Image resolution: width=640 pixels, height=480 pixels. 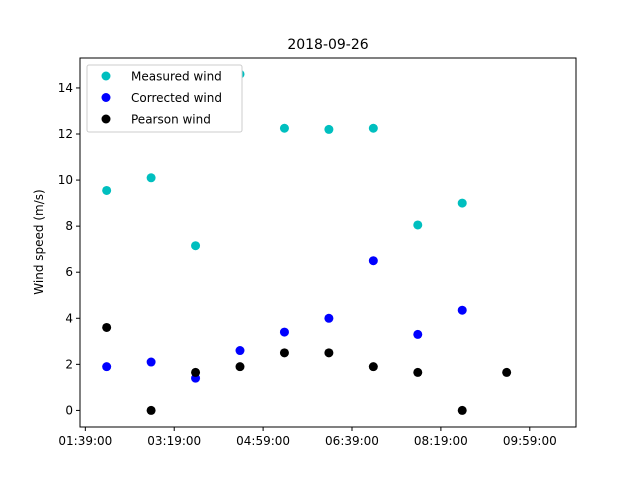 I want to click on legend-box, so click(x=164, y=98).